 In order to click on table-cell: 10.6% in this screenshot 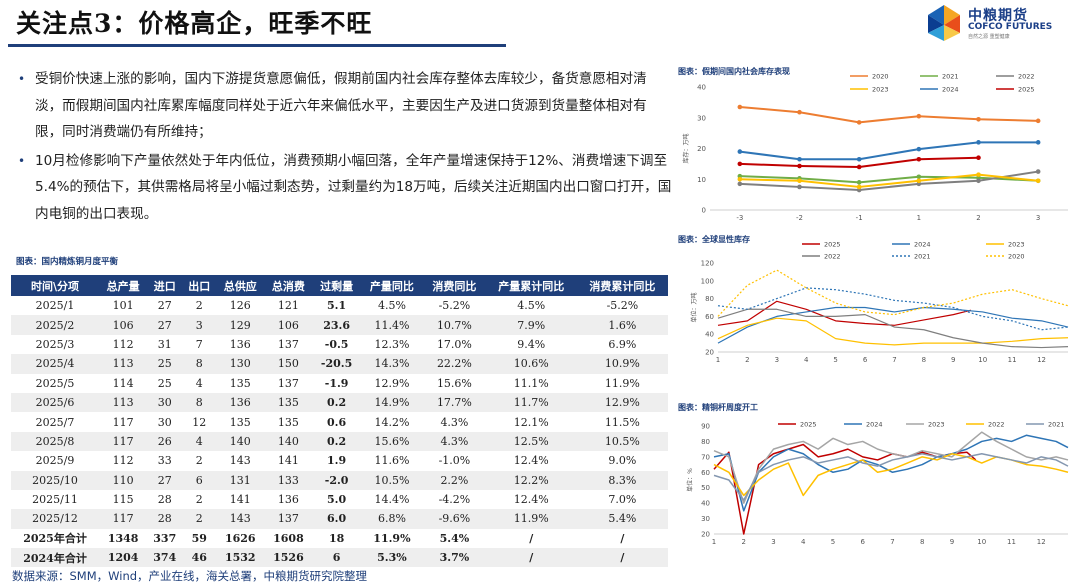, I will do `click(531, 364)`.